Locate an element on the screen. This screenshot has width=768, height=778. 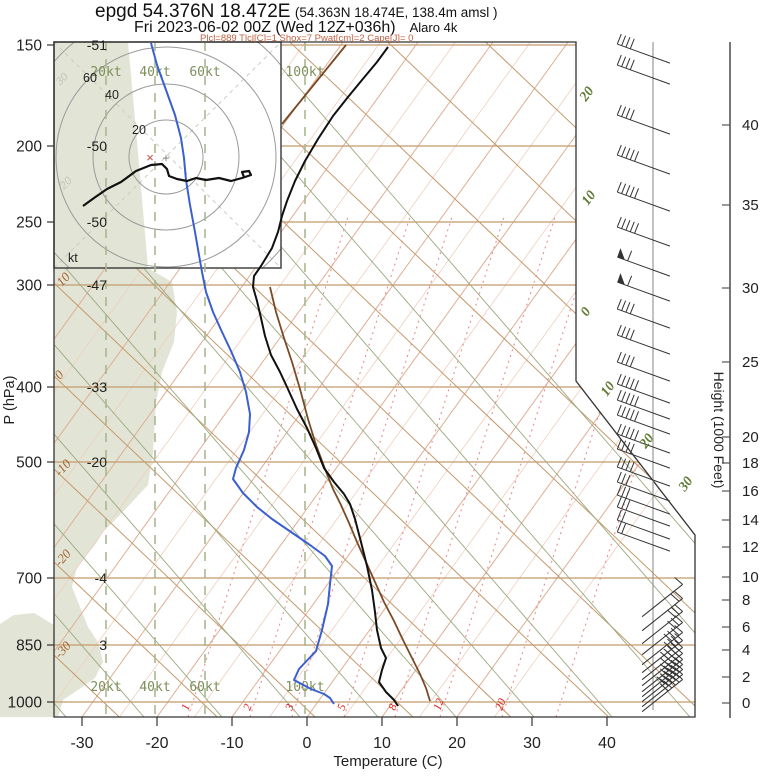
svg-text: 400 is located at coordinates (29, 388).